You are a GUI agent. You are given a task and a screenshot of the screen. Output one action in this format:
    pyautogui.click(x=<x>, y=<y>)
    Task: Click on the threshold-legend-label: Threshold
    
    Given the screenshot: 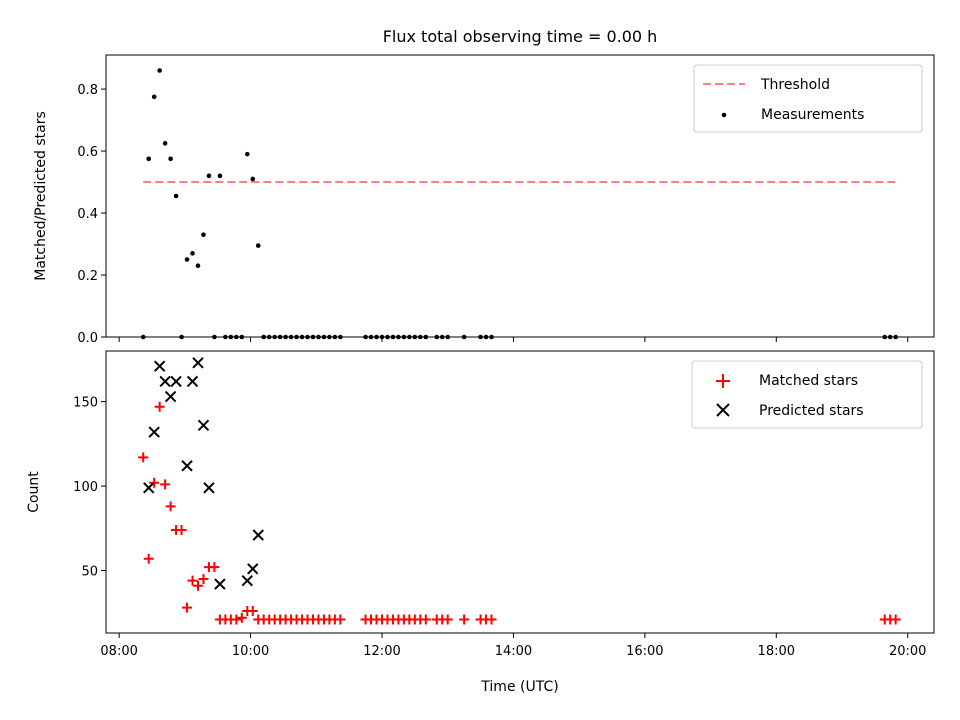 What is the action you would take?
    pyautogui.click(x=795, y=85)
    